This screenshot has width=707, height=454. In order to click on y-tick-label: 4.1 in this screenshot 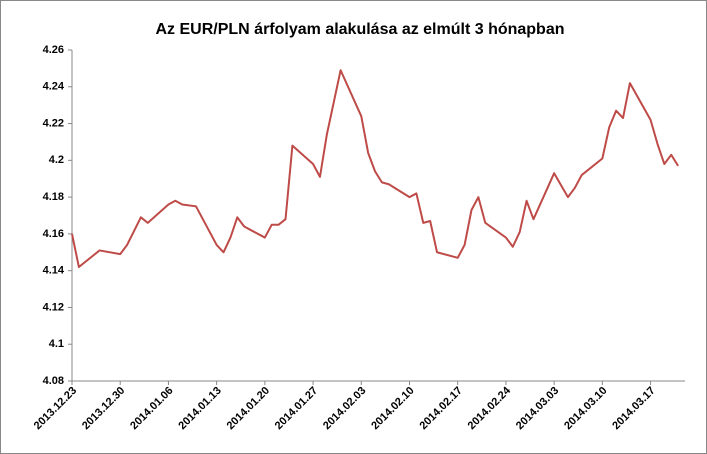, I will do `click(56, 344)`.